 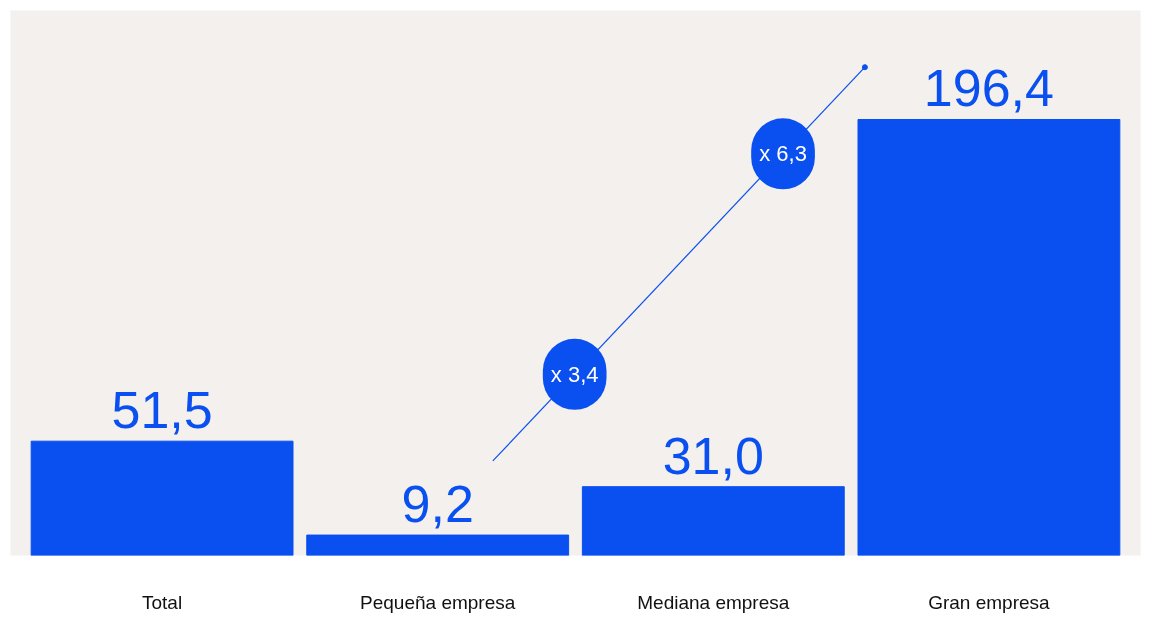 I want to click on data-label: 9,2, so click(x=437, y=504).